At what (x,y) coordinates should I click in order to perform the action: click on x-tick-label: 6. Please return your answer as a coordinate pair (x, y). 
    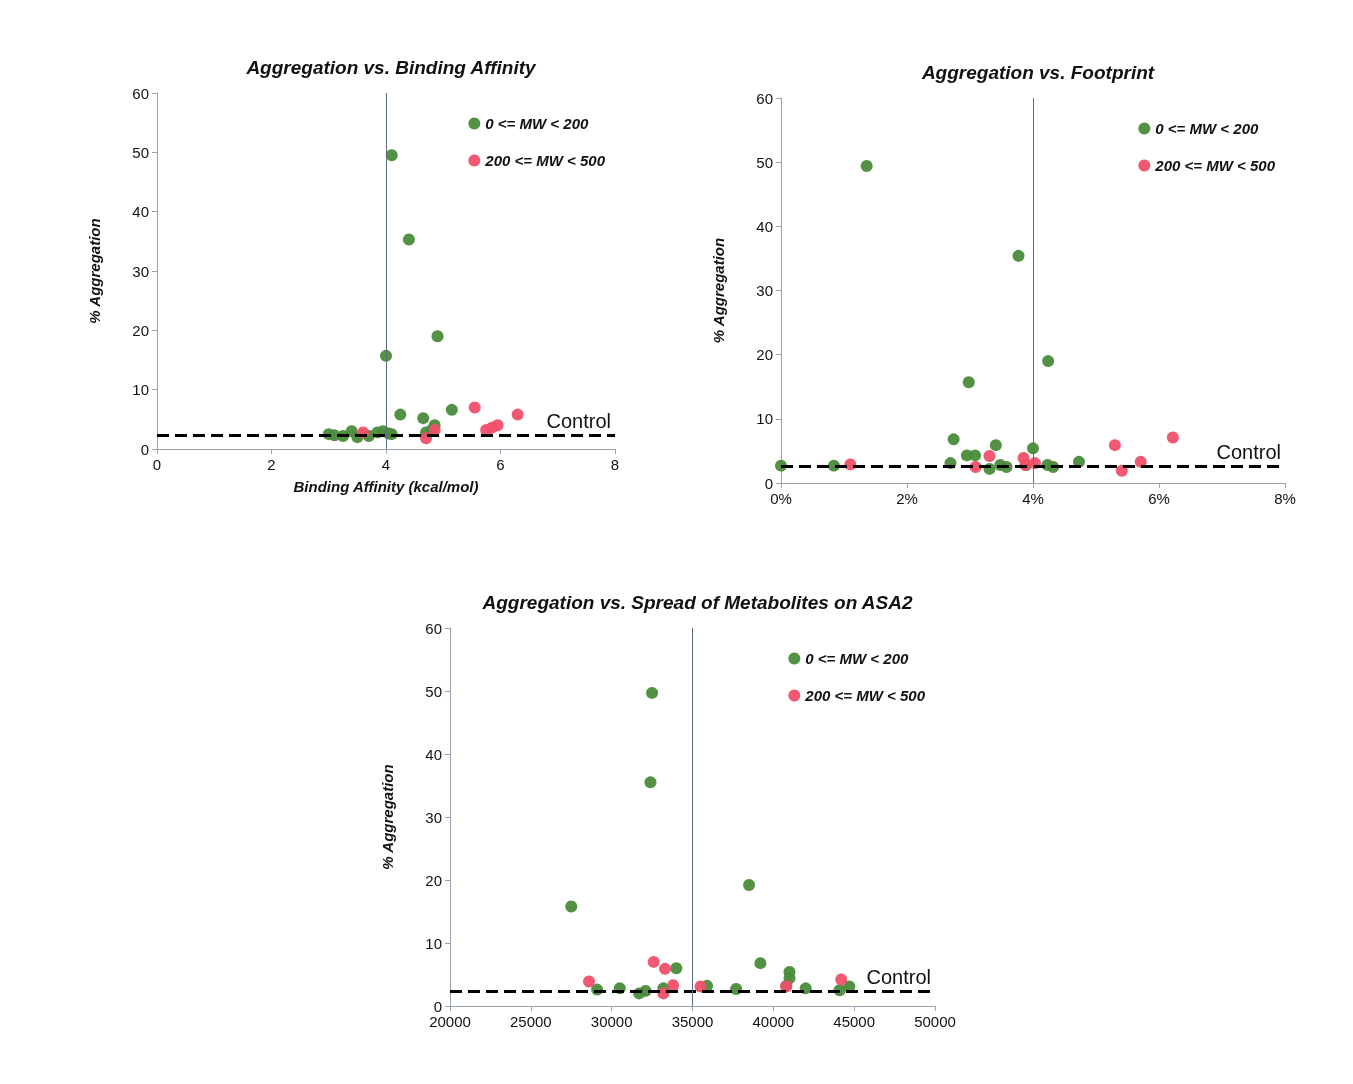
    Looking at the image, I should click on (500, 464).